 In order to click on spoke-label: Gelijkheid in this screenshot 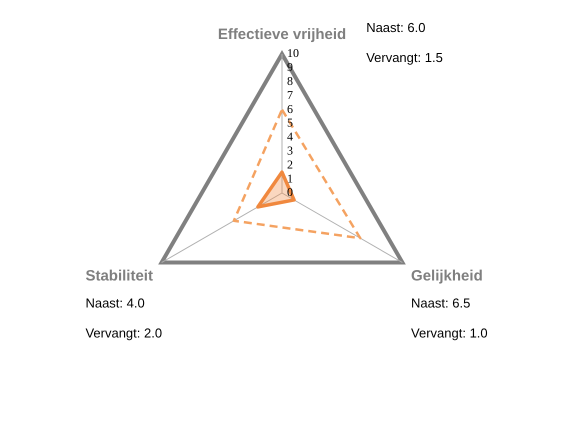, I will do `click(447, 276)`.